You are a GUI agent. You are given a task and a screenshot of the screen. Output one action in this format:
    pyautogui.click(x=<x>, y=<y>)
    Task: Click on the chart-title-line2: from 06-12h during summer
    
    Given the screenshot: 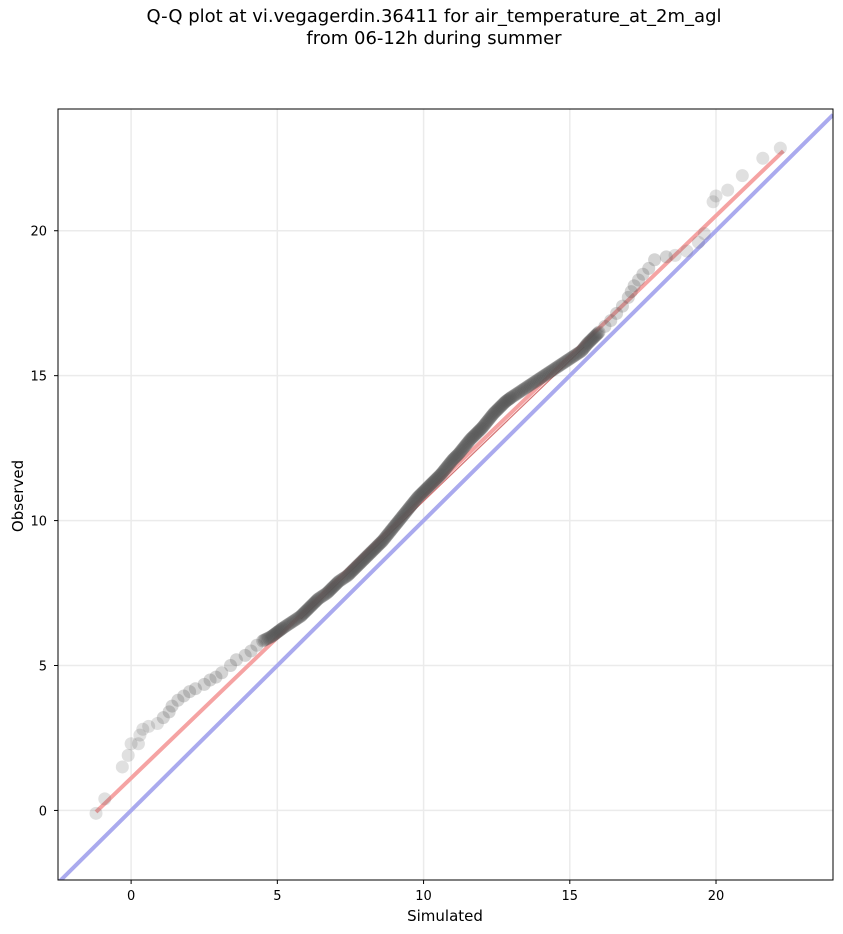 What is the action you would take?
    pyautogui.click(x=434, y=38)
    